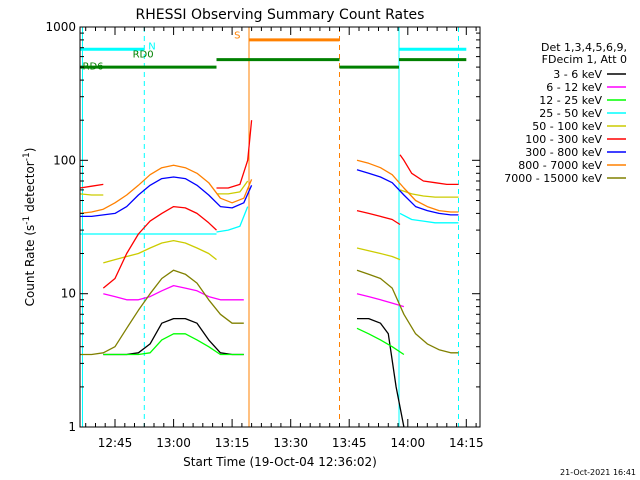  Describe the element at coordinates (570, 113) in the screenshot. I see `legend-label: 25 - 50 keV` at that location.